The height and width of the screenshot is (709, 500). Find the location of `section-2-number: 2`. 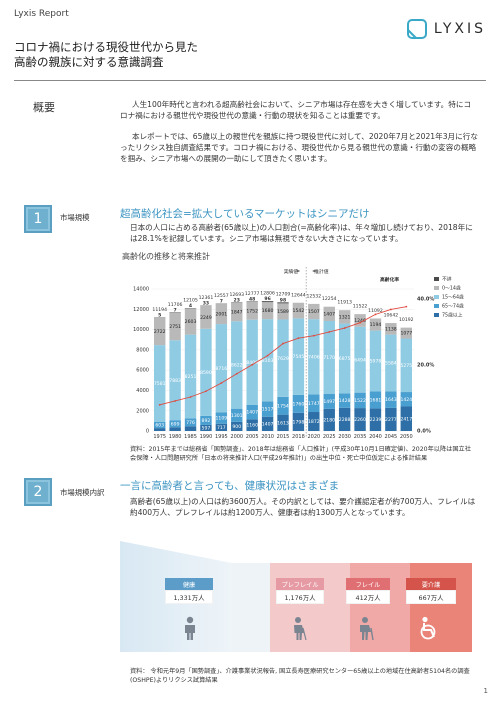

section-2-number: 2 is located at coordinates (38, 492).